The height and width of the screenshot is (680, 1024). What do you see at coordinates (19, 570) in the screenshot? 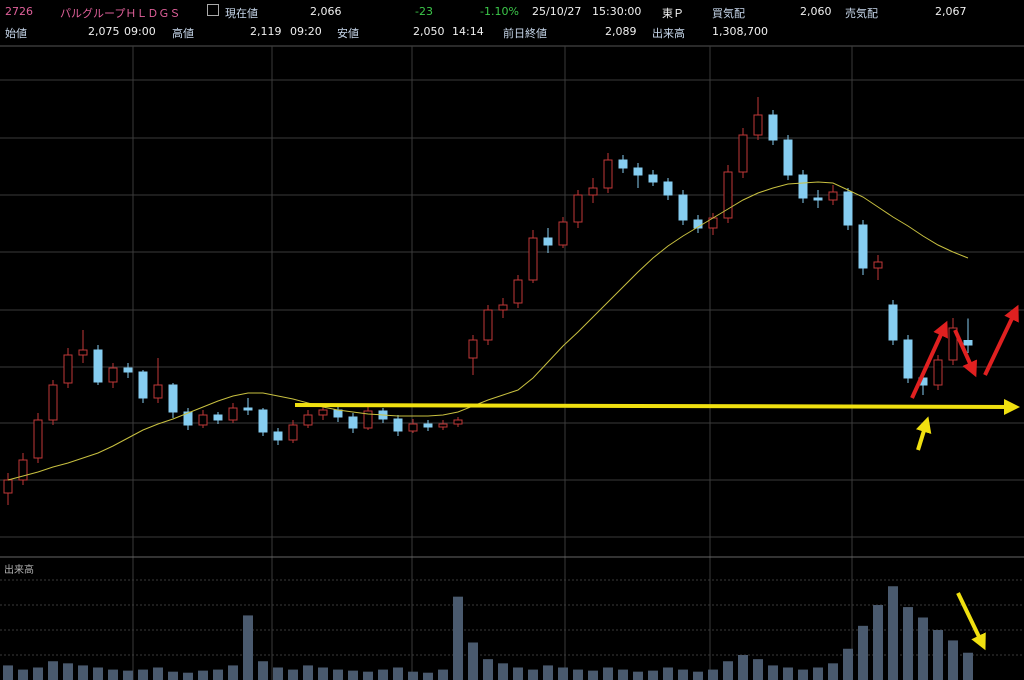
I see `volume-title: 出来高` at bounding box center [19, 570].